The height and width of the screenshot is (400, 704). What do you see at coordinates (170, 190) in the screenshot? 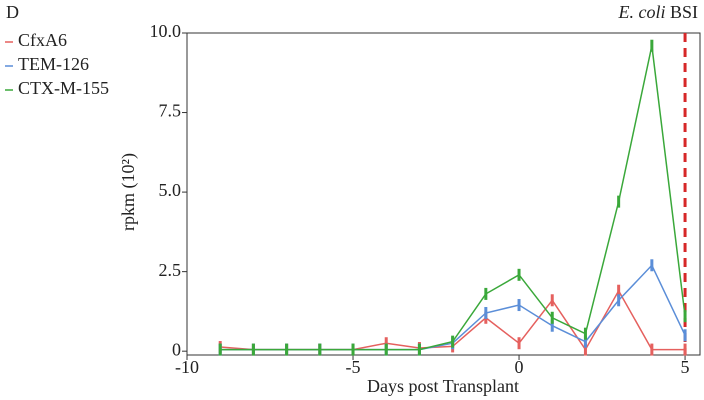
I see `y-tick-label: 5.0` at bounding box center [170, 190].